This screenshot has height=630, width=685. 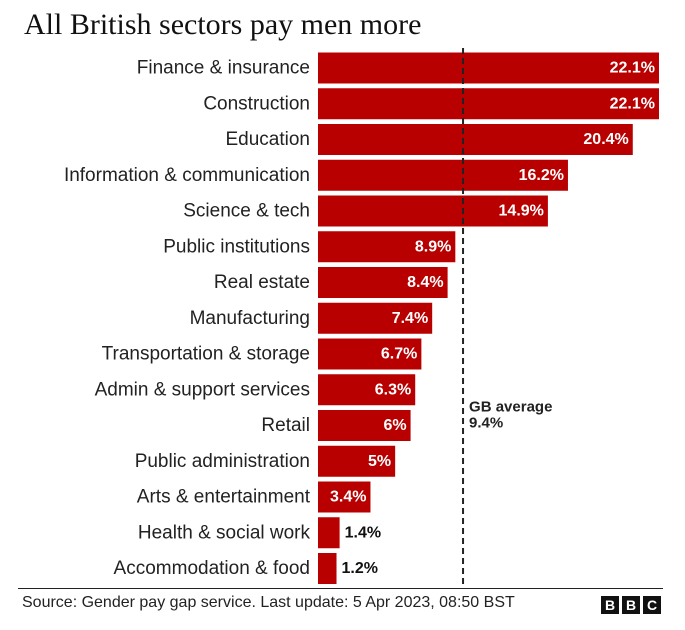 What do you see at coordinates (236, 246) in the screenshot?
I see `category-label: Public institutions` at bounding box center [236, 246].